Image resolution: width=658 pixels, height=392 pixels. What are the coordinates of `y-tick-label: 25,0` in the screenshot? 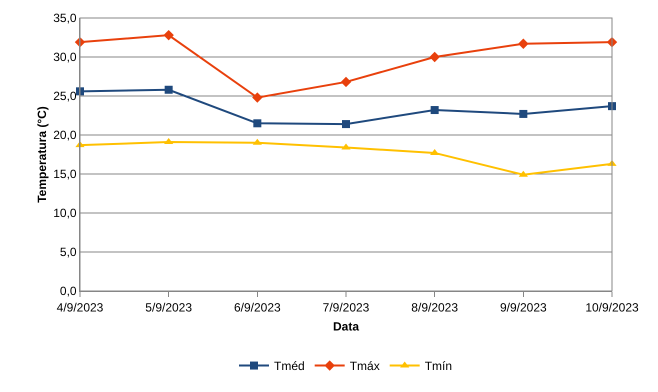 It's located at (65, 96).